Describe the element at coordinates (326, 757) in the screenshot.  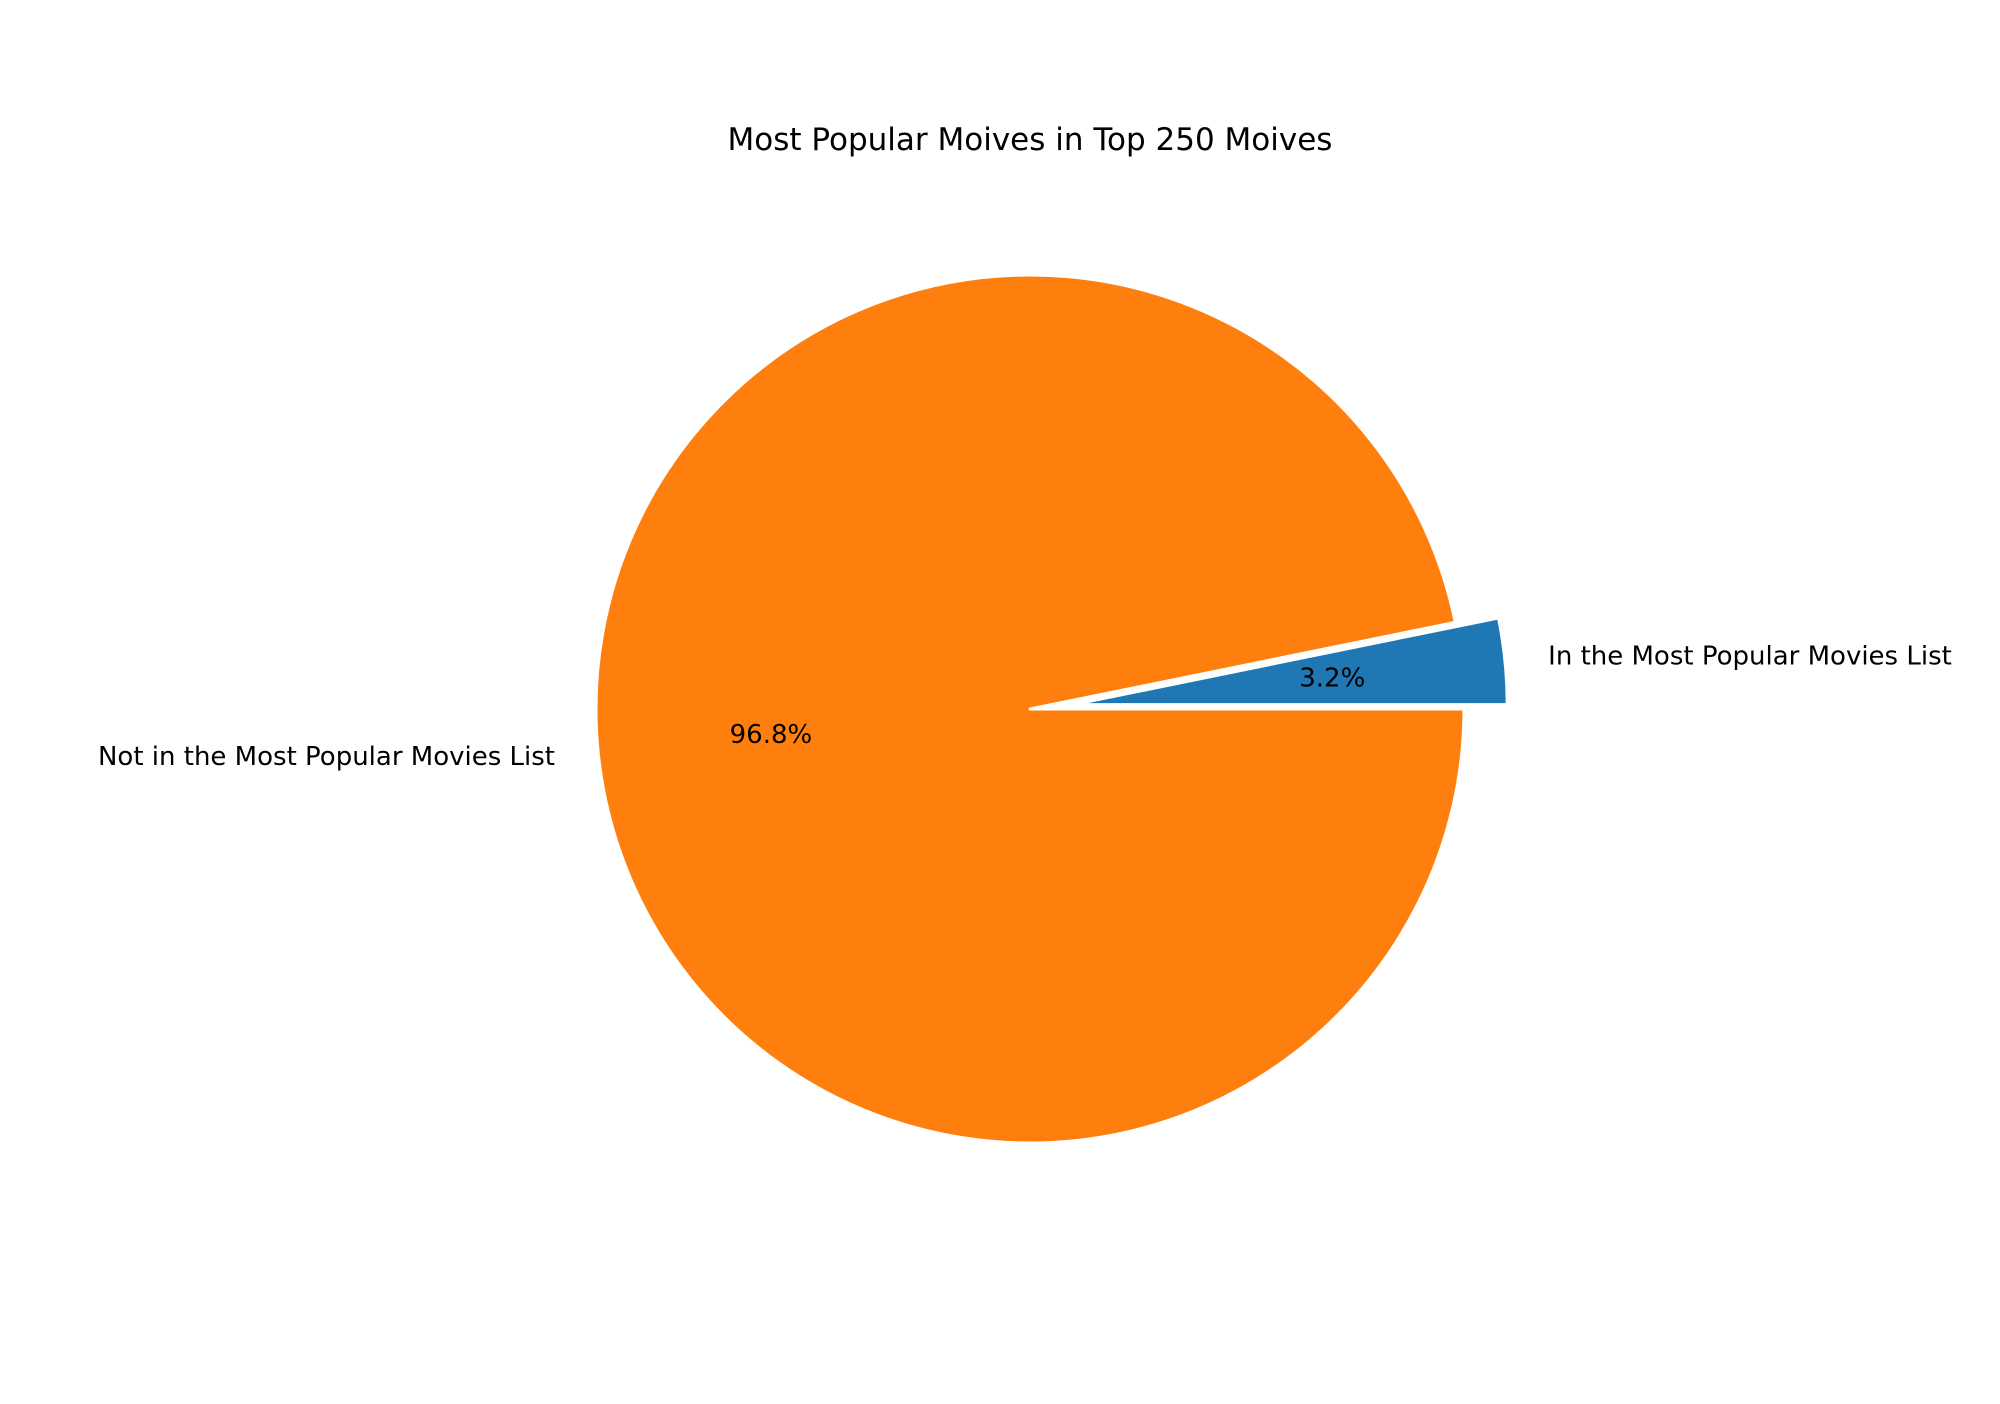
I see `slice-label-not-in-the-most-popular-movies-list: Not in the Most Popular Movies List` at that location.